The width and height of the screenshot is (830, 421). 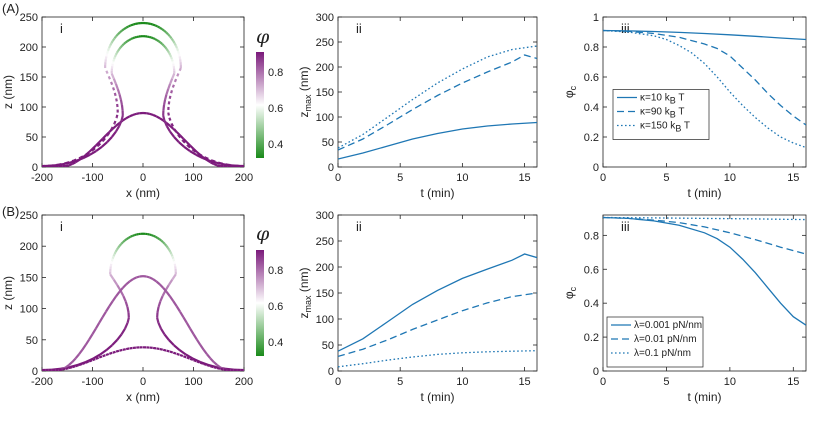 I want to click on x-axis-label: t (min), so click(x=705, y=397).